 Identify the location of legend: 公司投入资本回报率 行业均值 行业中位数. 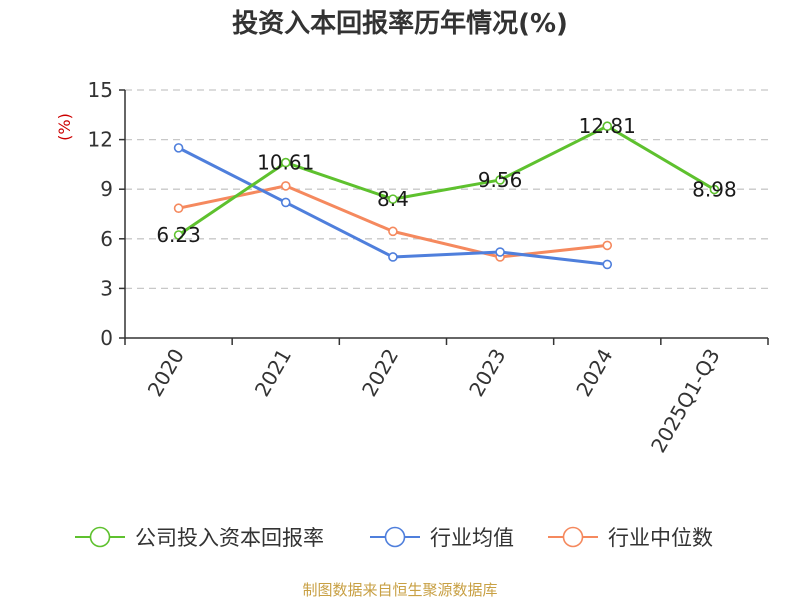
(394, 538).